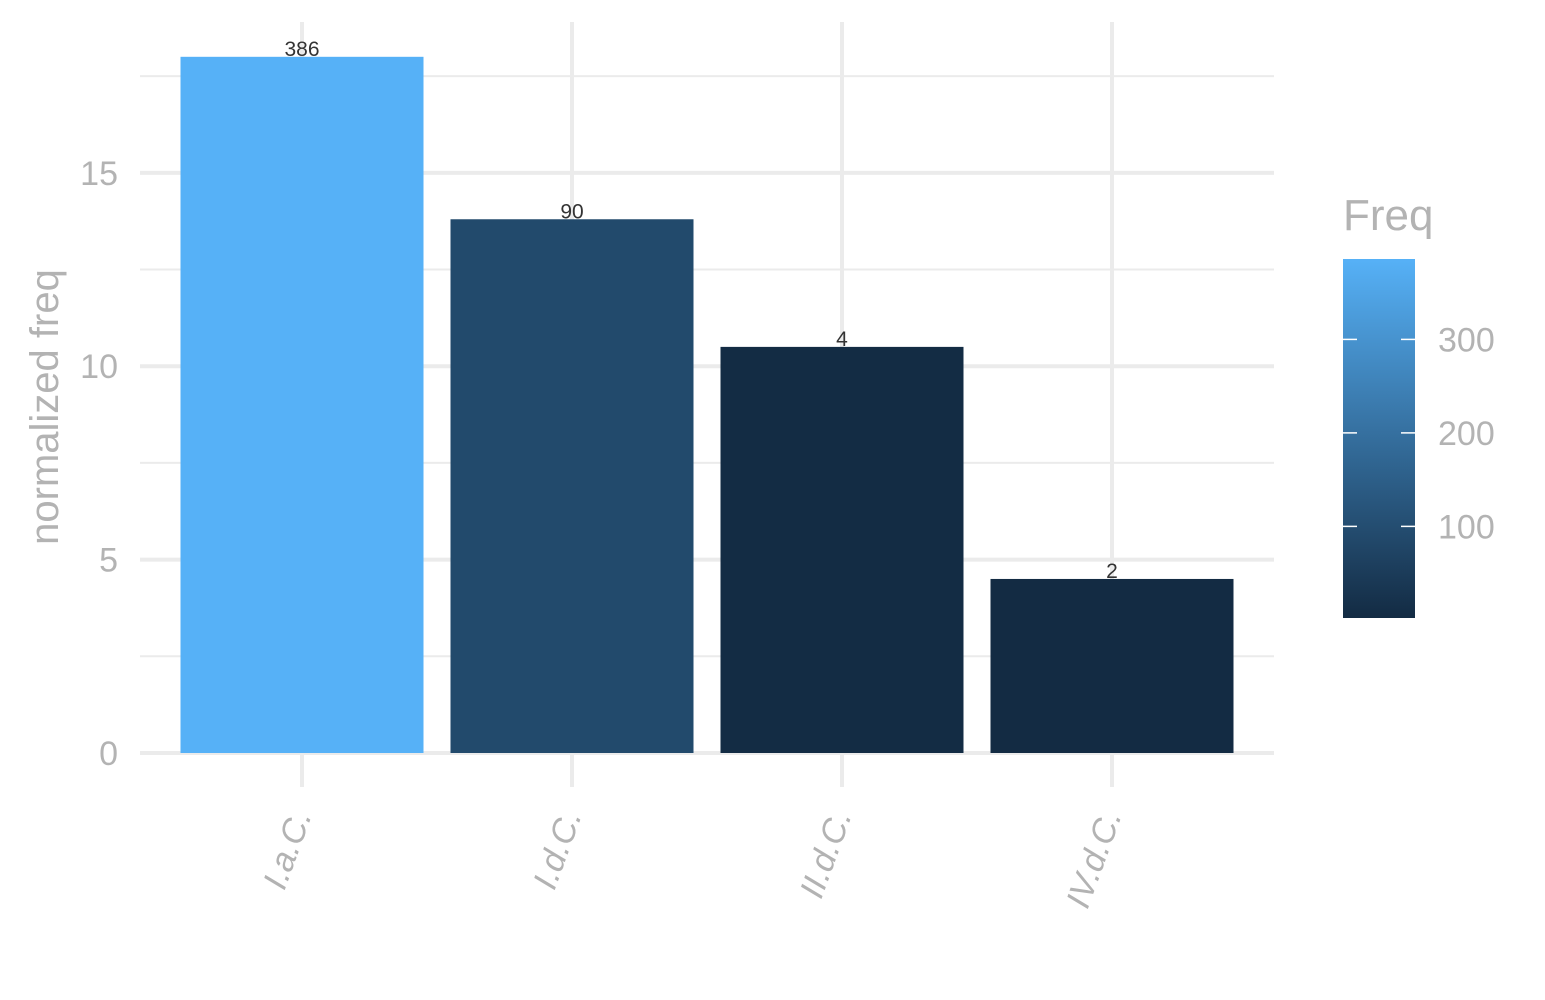  I want to click on colorbar-legend: Freq 100 200 300, so click(1419, 404).